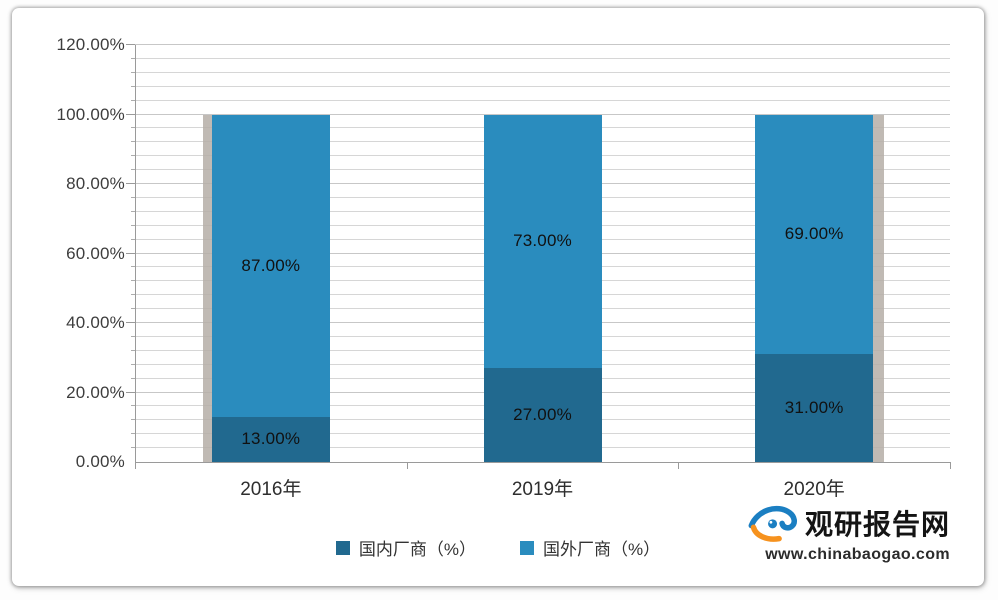  What do you see at coordinates (95, 253) in the screenshot?
I see `y-tick-label: 60.00%` at bounding box center [95, 253].